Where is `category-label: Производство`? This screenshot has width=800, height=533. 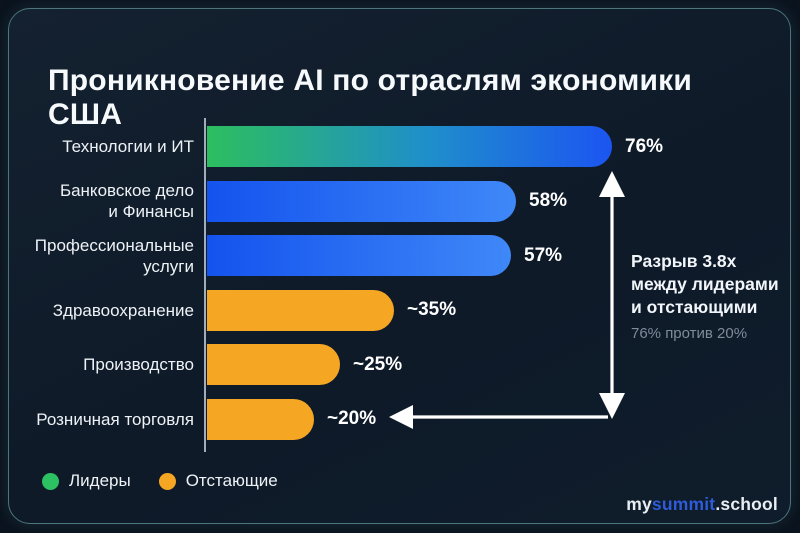 category-label: Производство is located at coordinates (138, 364).